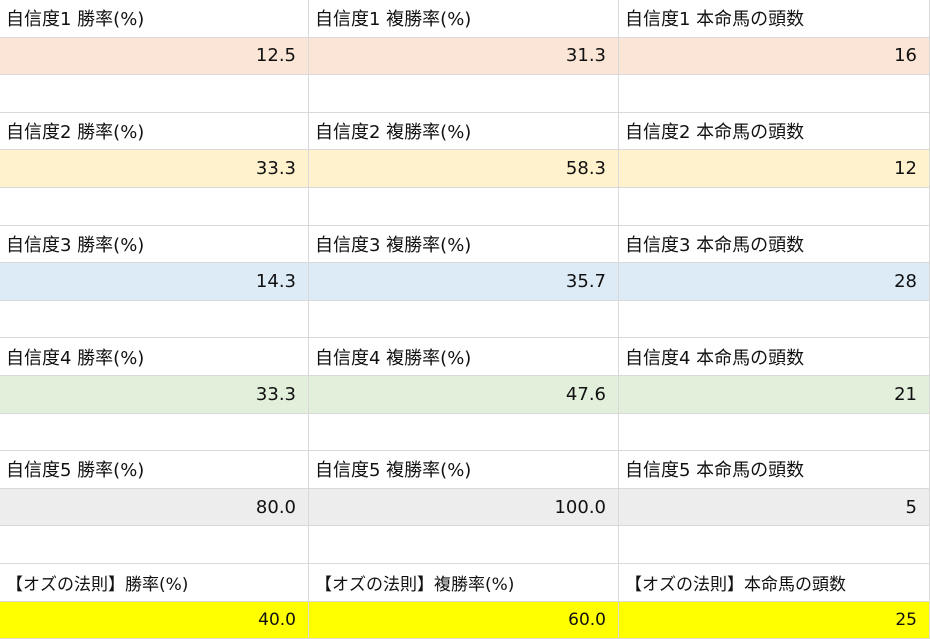 The height and width of the screenshot is (639, 930). What do you see at coordinates (774, 582) in the screenshot?
I see `header-cell: 【オズの法則】本命馬の頭数` at bounding box center [774, 582].